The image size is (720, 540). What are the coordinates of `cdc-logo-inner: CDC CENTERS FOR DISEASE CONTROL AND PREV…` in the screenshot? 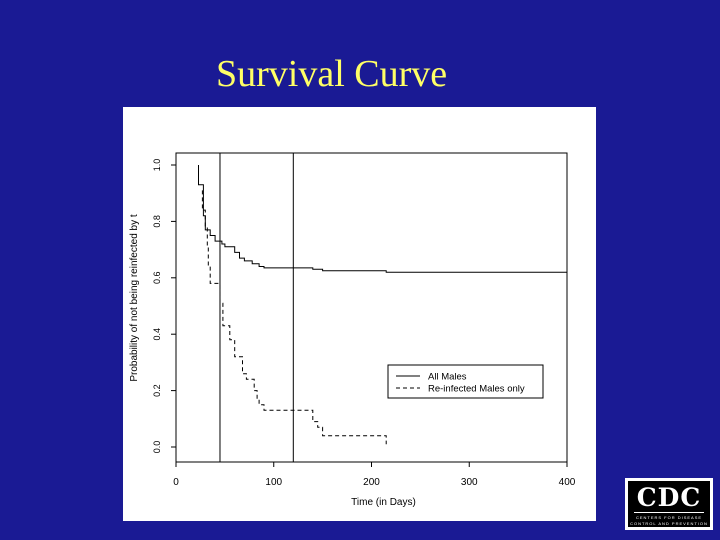 It's located at (669, 504).